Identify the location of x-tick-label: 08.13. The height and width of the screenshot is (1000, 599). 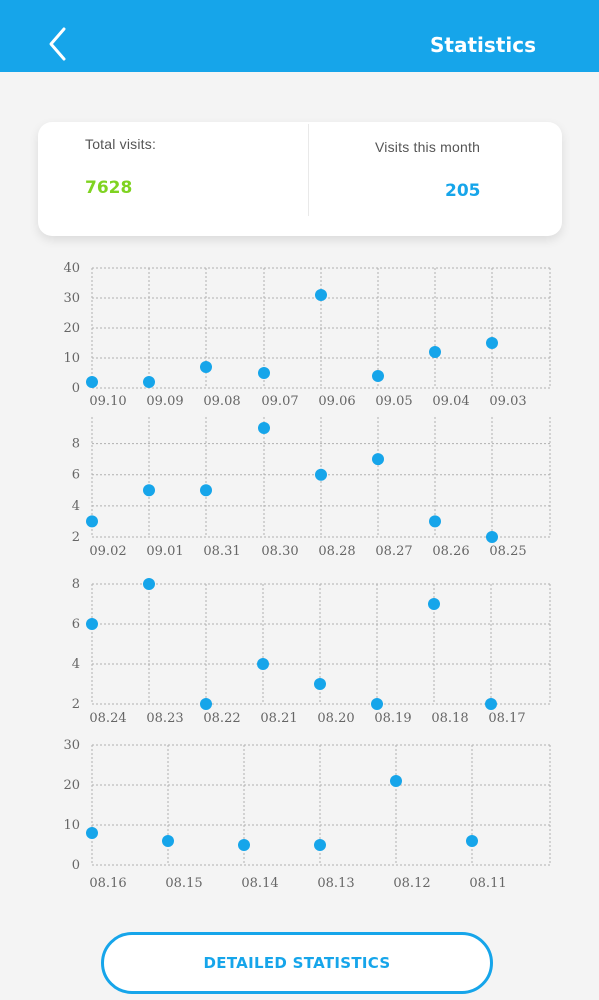
(335, 883).